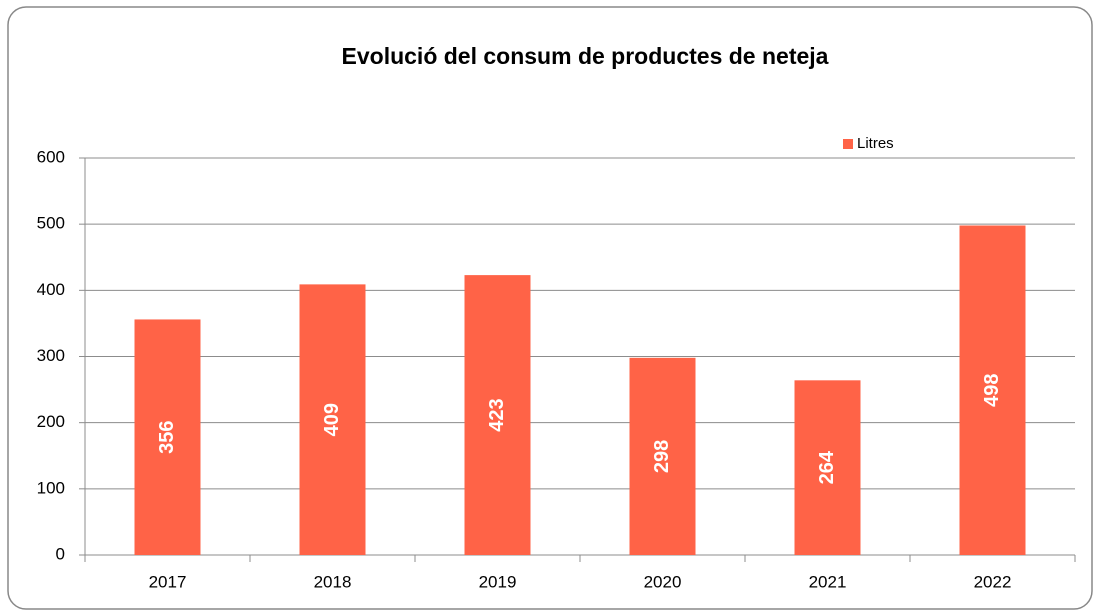 Image resolution: width=1100 pixels, height=616 pixels. I want to click on y-tick-label: 100, so click(51, 487).